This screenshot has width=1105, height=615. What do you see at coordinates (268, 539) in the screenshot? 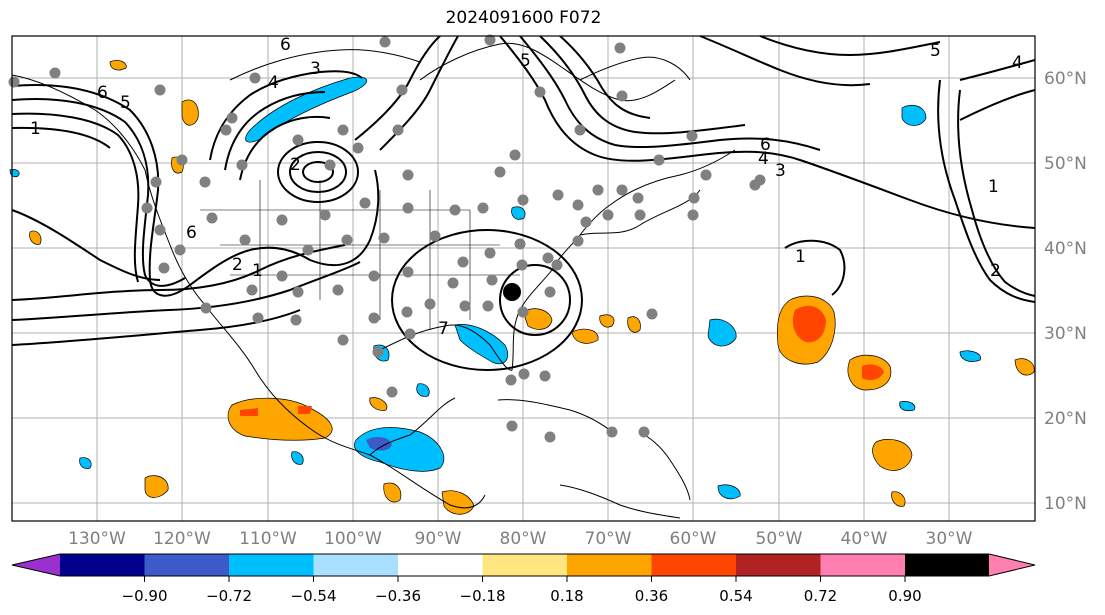
I see `lon-label: 110°W` at bounding box center [268, 539].